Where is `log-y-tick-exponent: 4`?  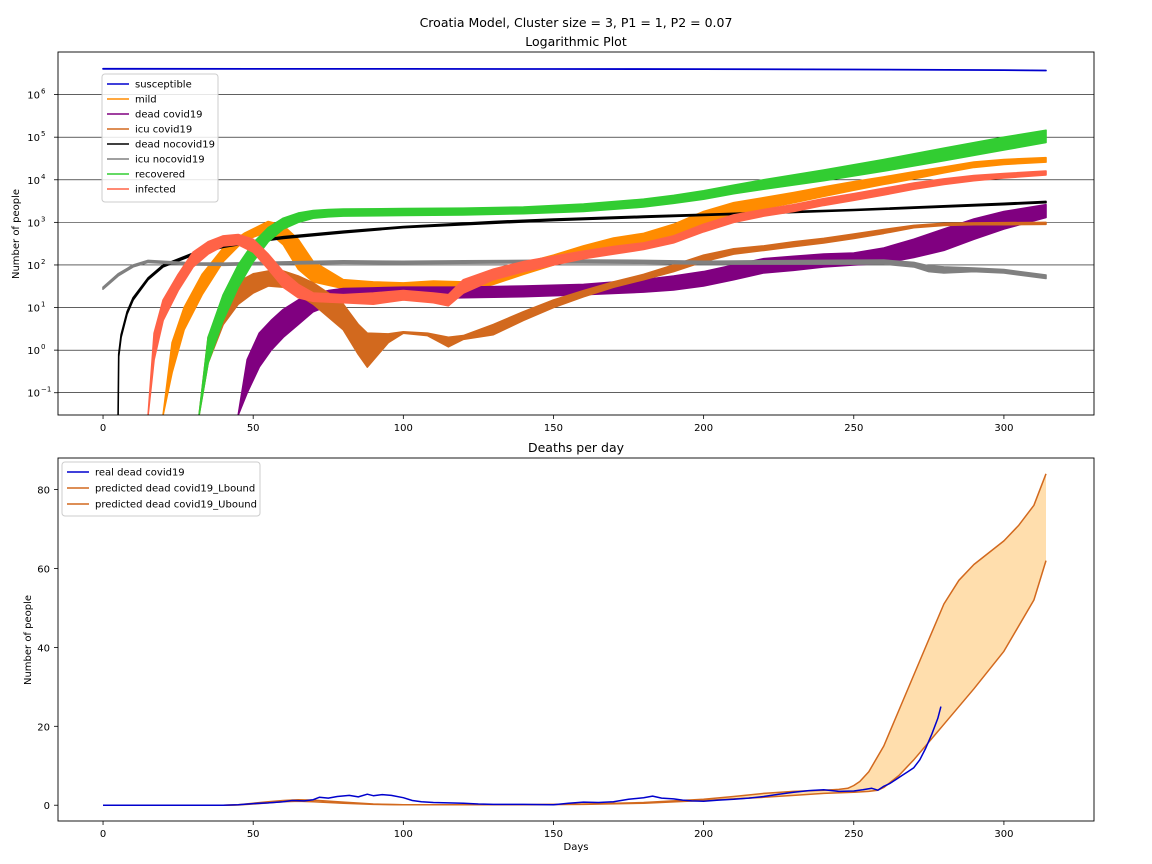
log-y-tick-exponent: 4 is located at coordinates (43, 177).